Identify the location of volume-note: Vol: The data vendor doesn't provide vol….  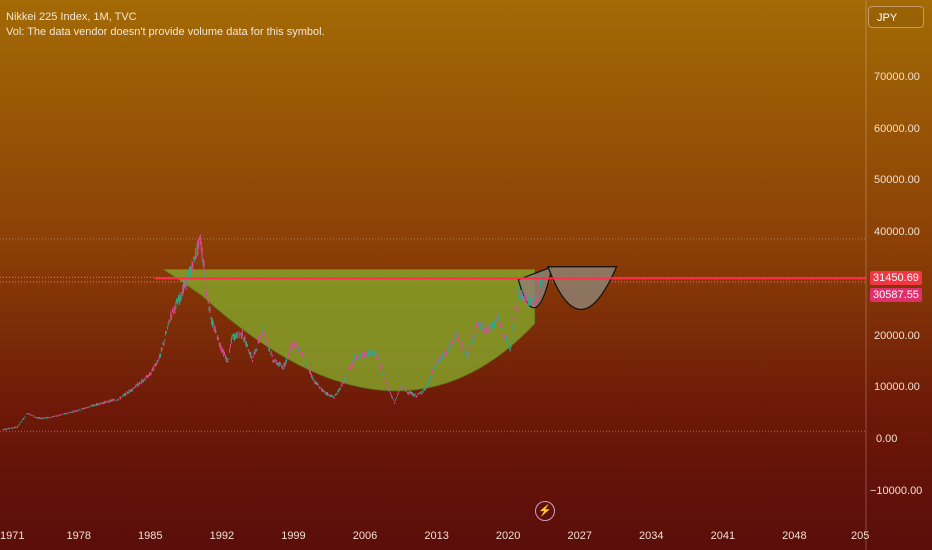
(165, 32).